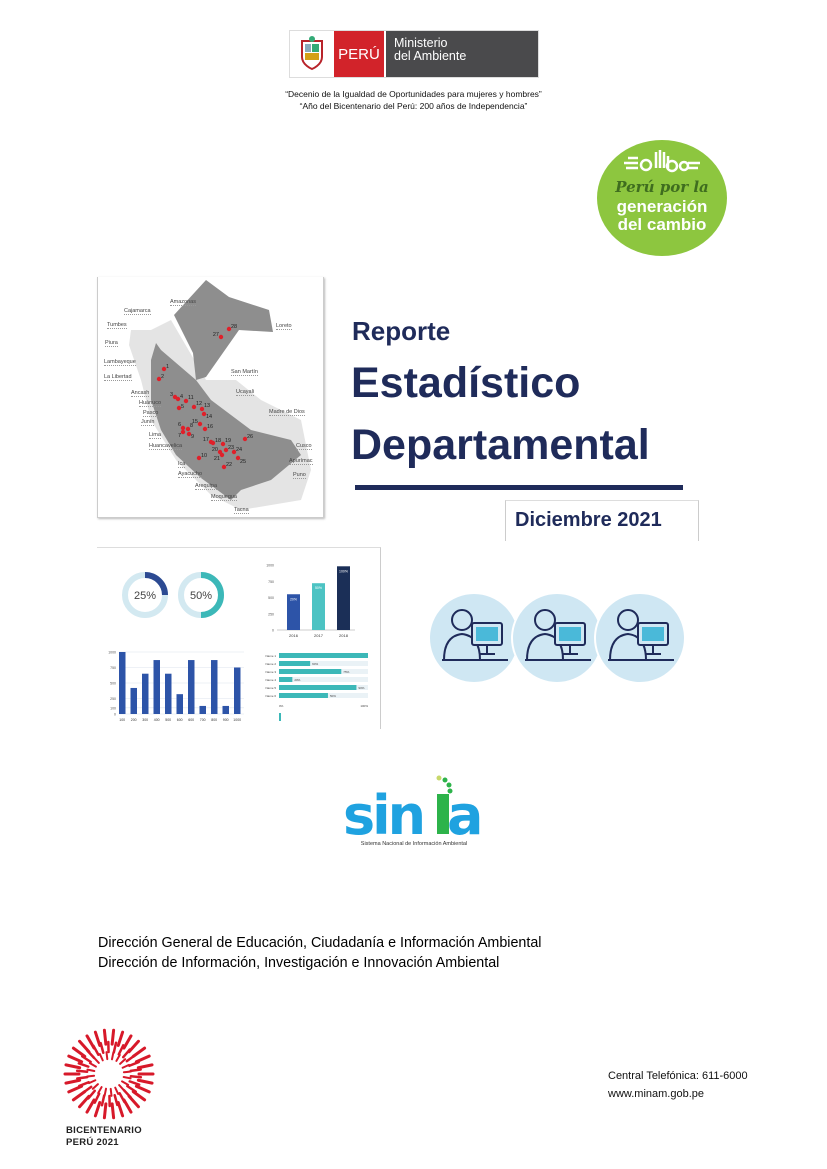 This screenshot has width=827, height=1169. Describe the element at coordinates (179, 425) in the screenshot. I see `map-marker-label: 6` at that location.